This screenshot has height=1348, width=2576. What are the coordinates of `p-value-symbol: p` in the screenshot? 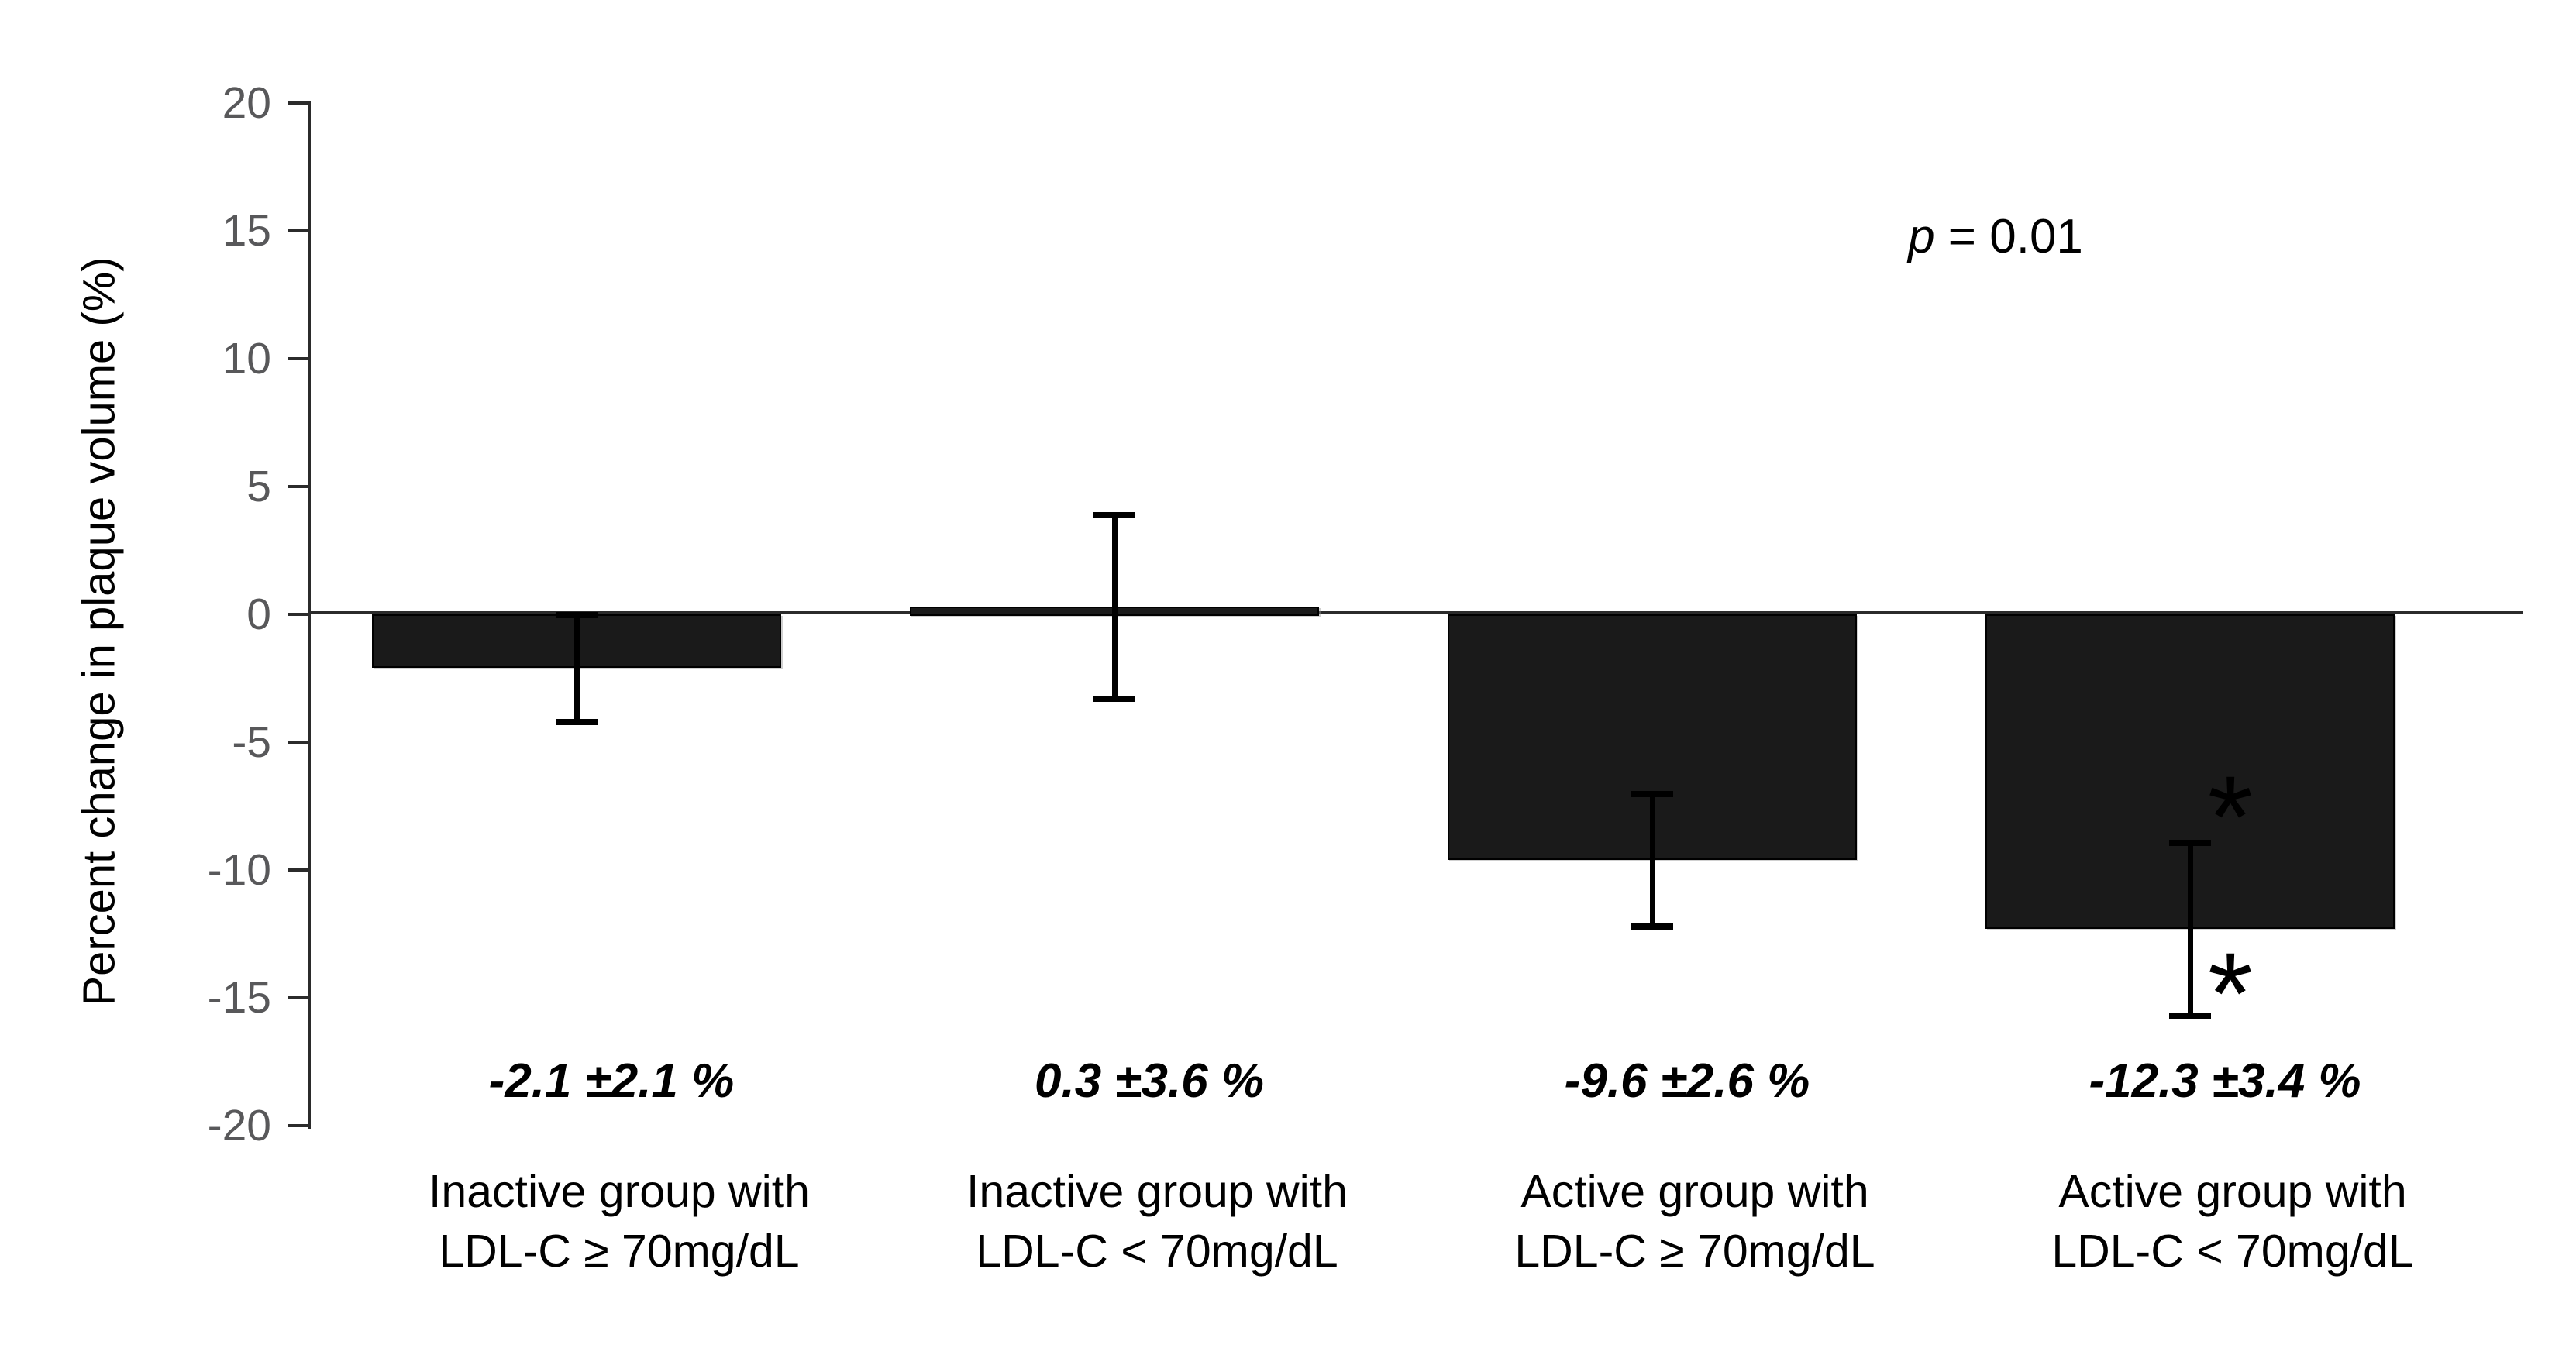 It's located at (1921, 236).